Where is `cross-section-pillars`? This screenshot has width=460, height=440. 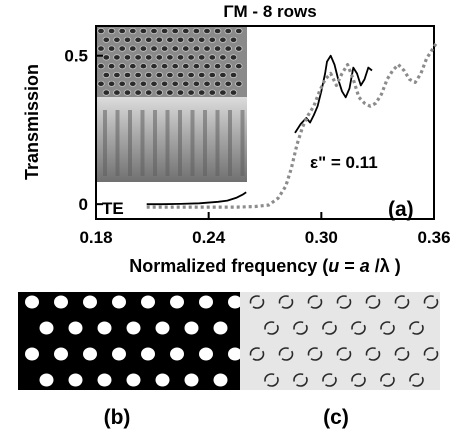
cross-section-pillars is located at coordinates (174, 143).